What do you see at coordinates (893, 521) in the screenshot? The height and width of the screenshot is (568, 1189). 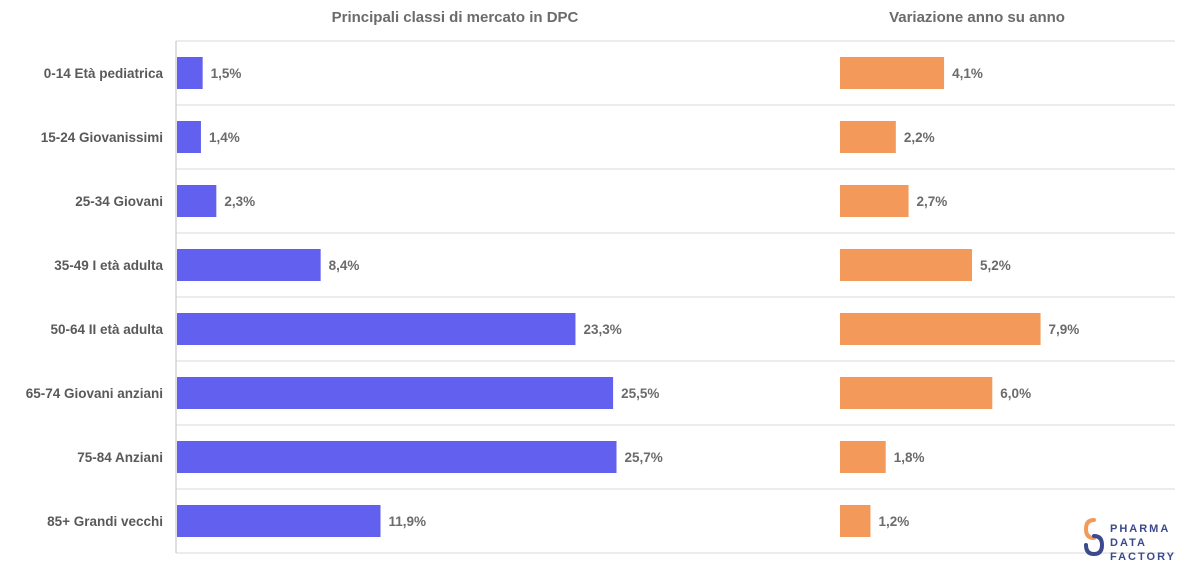 I see `right-data-label: 1,2%` at bounding box center [893, 521].